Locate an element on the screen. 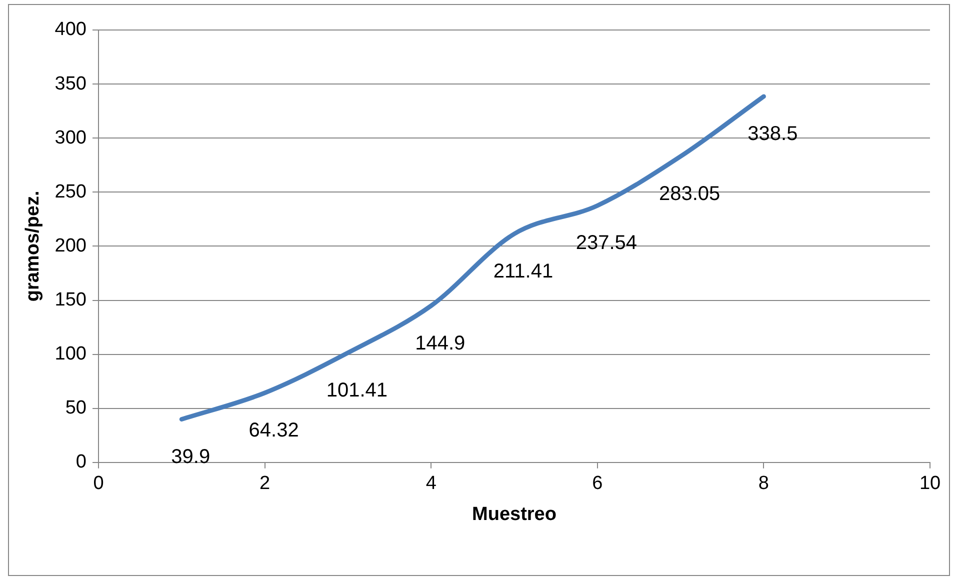 The height and width of the screenshot is (582, 960). x-tick-label: 0 is located at coordinates (98, 483).